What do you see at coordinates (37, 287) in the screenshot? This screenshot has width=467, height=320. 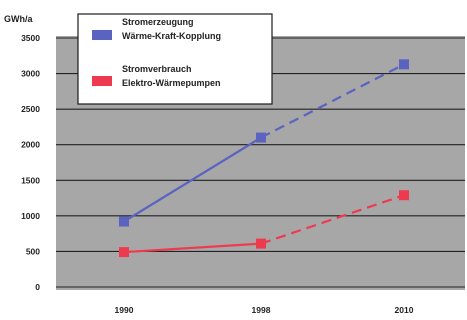 I see `y-tick-label: 0` at bounding box center [37, 287].